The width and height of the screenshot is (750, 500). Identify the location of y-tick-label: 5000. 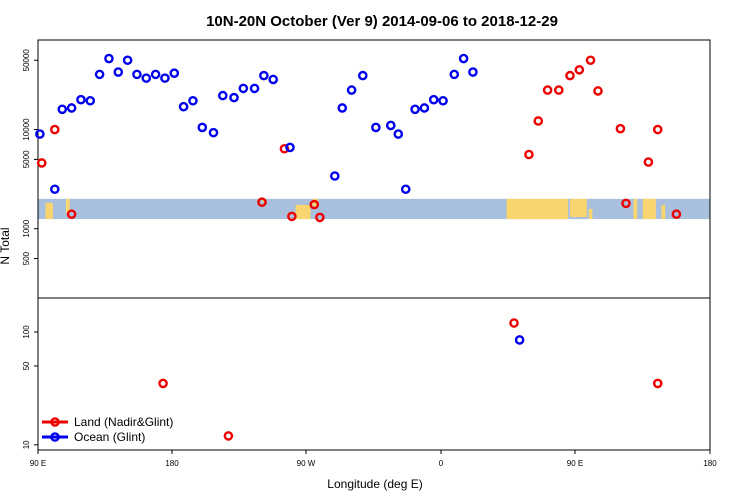
(26, 159).